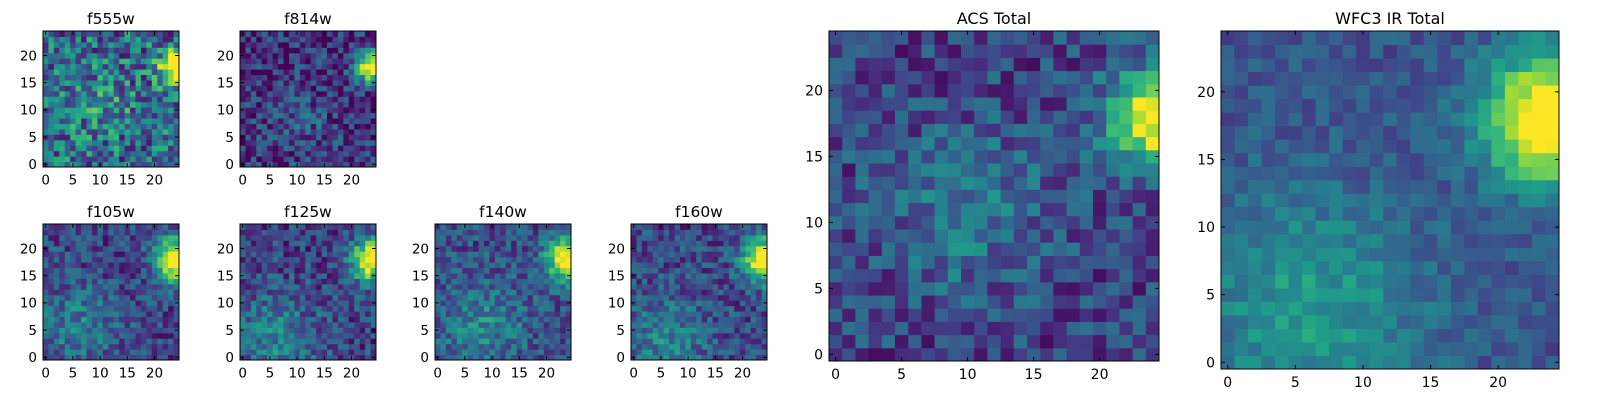  What do you see at coordinates (297, 181) in the screenshot?
I see `x-tick-label: 10` at bounding box center [297, 181].